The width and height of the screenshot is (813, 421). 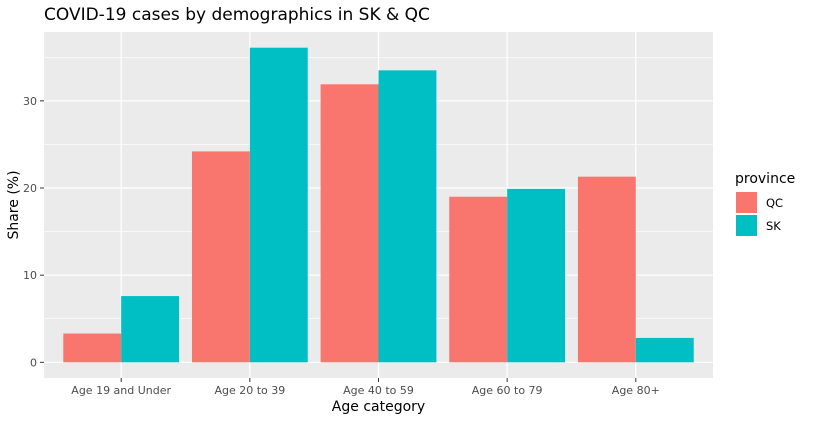 What do you see at coordinates (33, 362) in the screenshot?
I see `y-tick-label: 0` at bounding box center [33, 362].